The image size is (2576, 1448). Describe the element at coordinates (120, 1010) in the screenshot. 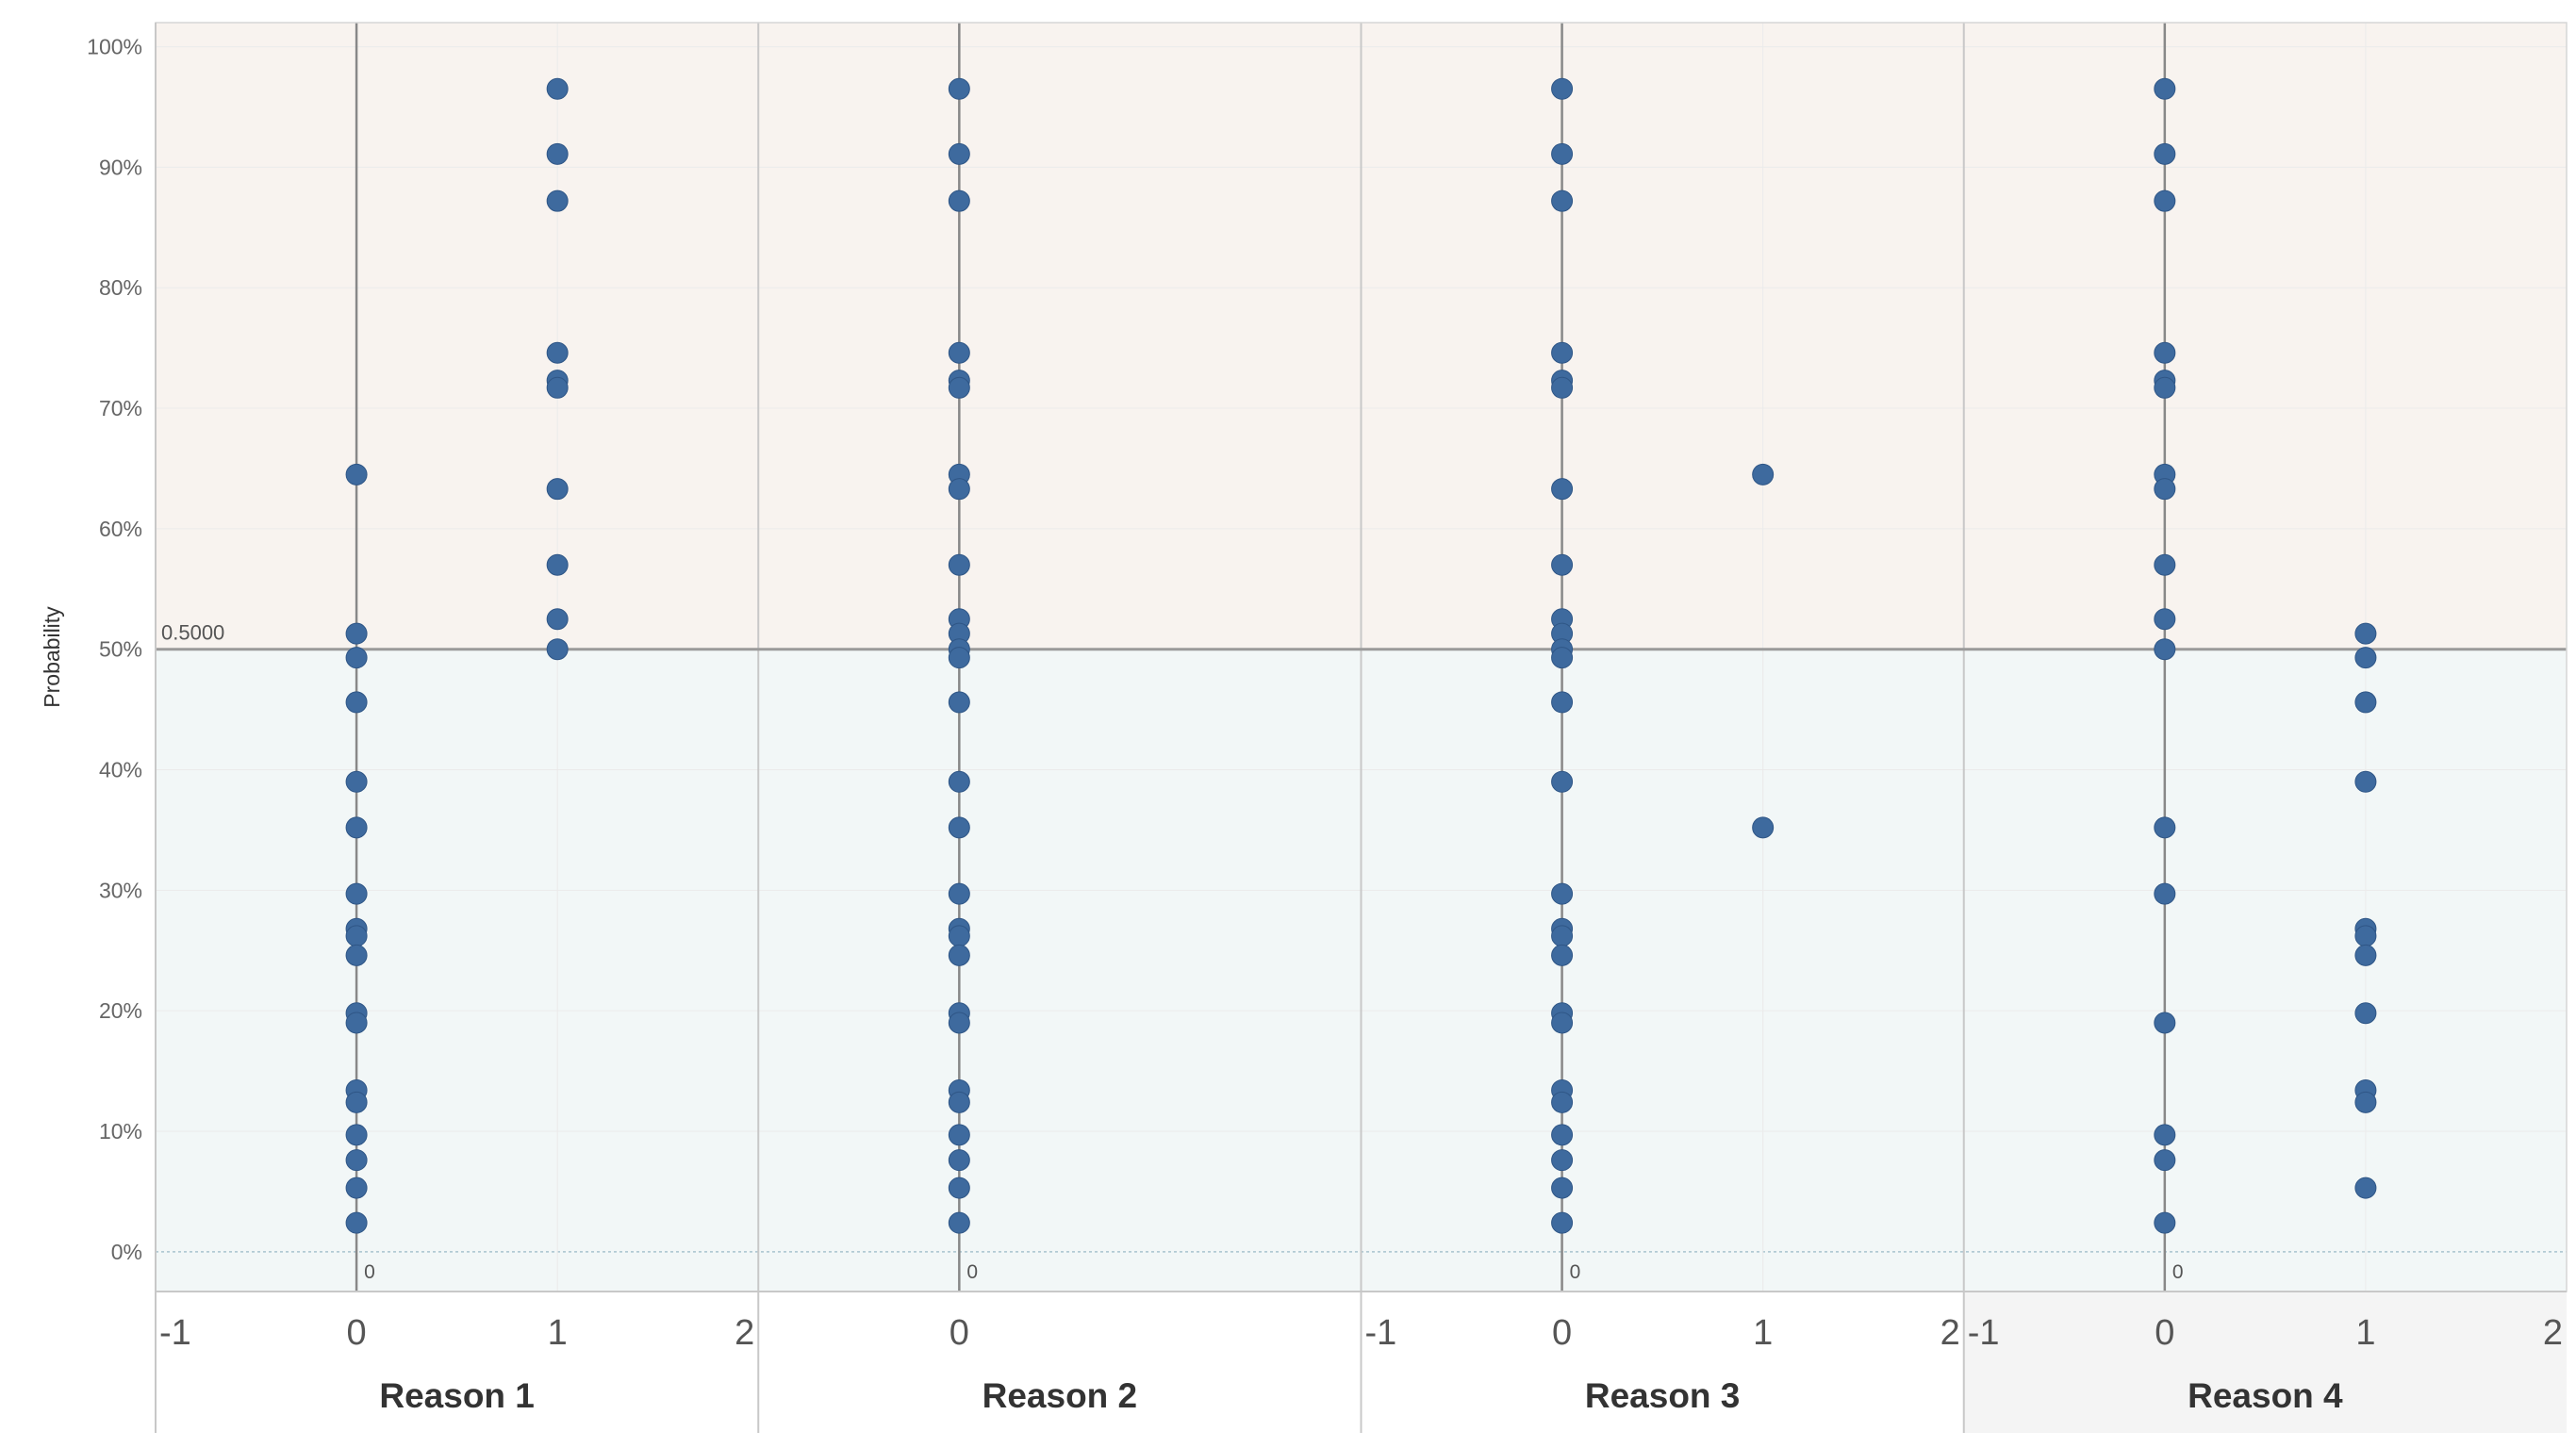

I see `y-tick-label: 20%` at that location.